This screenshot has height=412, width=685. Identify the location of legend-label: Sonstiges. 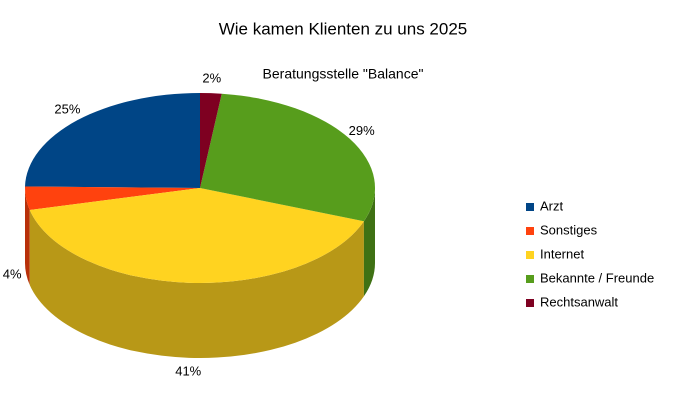
(569, 229).